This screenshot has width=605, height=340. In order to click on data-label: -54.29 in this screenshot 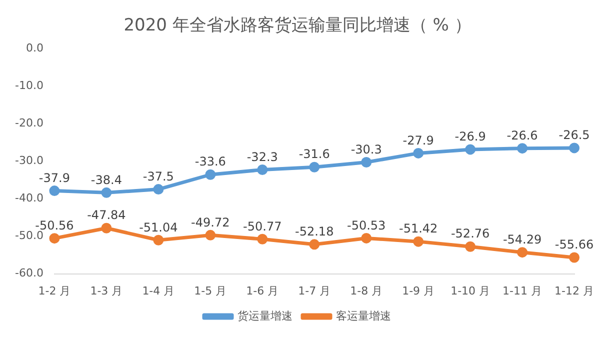, I will do `click(522, 239)`.